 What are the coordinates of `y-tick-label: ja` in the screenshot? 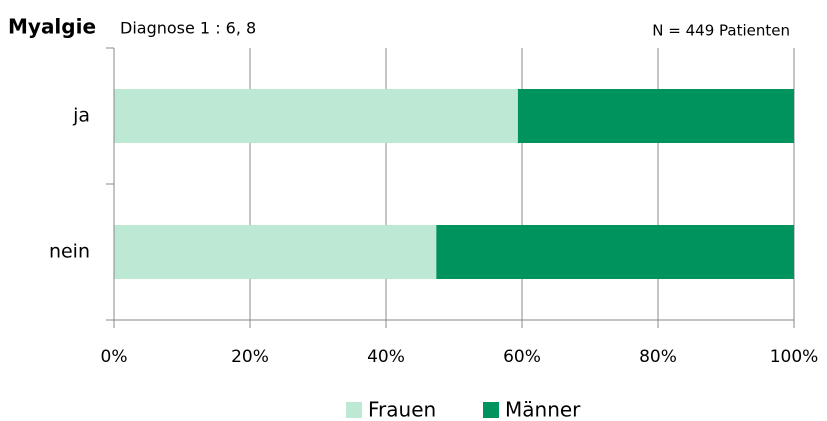 It's located at (81, 116).